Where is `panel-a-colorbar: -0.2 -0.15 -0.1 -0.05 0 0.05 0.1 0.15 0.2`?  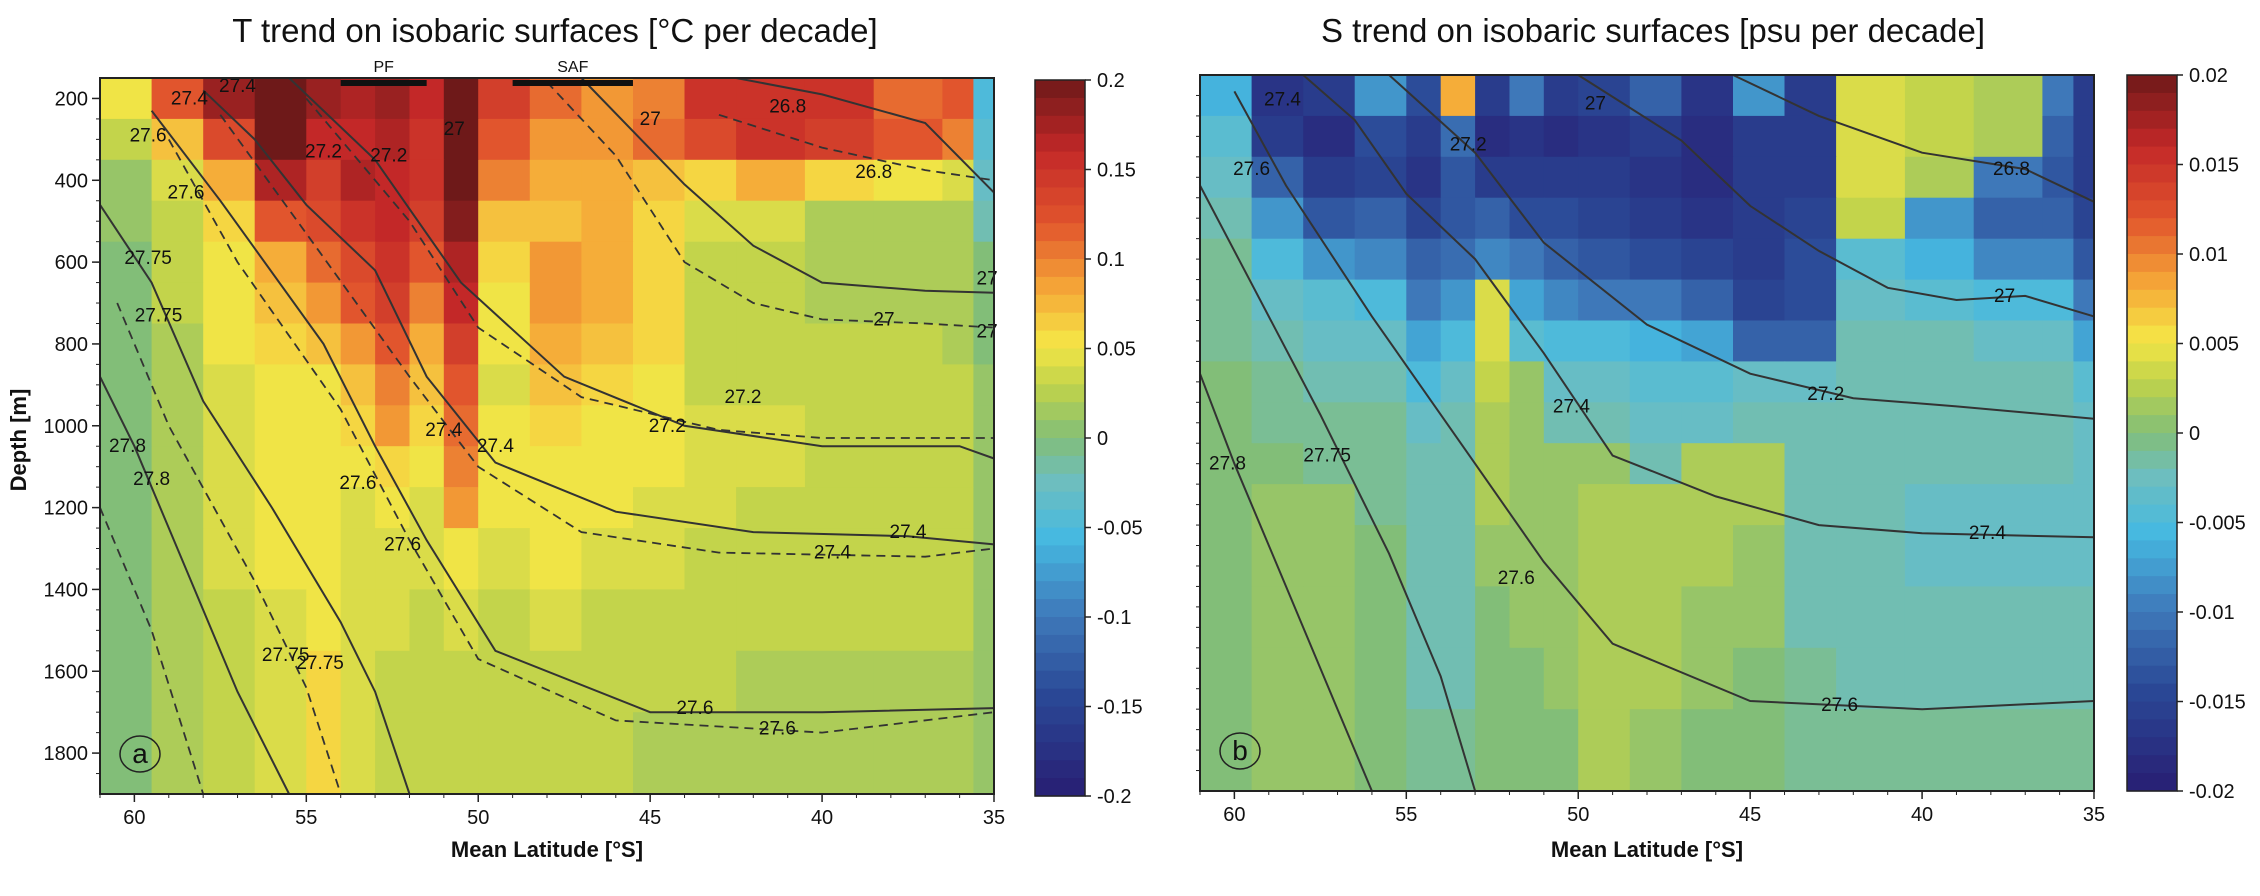
panel-a-colorbar: -0.2 -0.15 -0.1 -0.05 0 0.05 0.1 0.15 0.2 is located at coordinates (1088, 439).